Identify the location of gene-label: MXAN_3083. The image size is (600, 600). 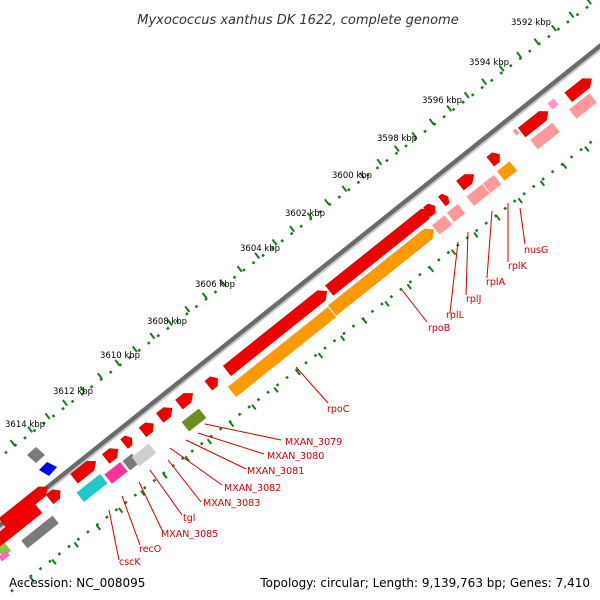
(231, 503).